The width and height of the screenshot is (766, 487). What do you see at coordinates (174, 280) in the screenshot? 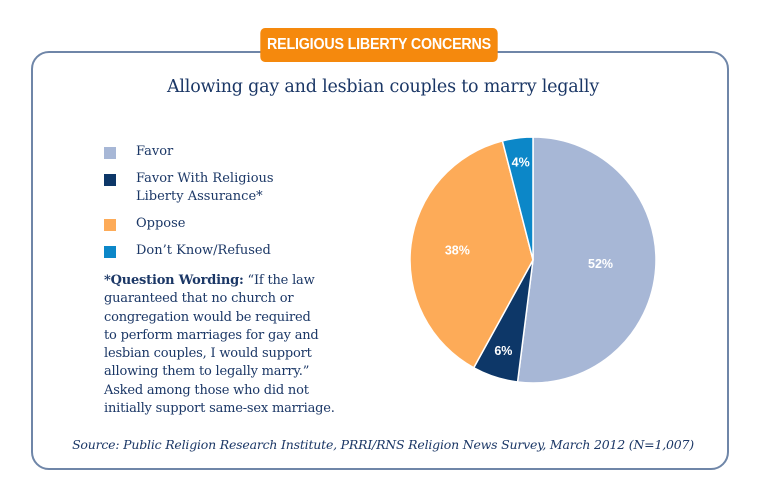
I see `note-label: *Question Wording:` at bounding box center [174, 280].